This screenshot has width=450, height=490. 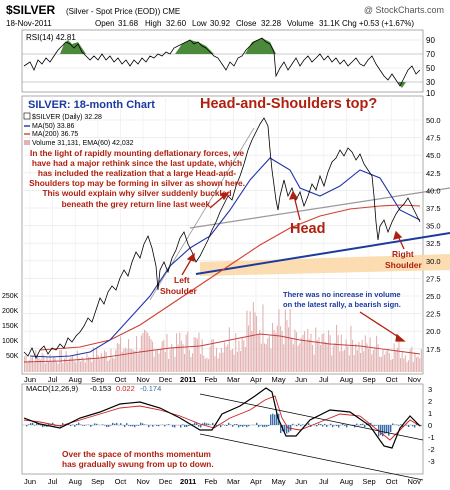 I want to click on macd-histogram, so click(x=224, y=425).